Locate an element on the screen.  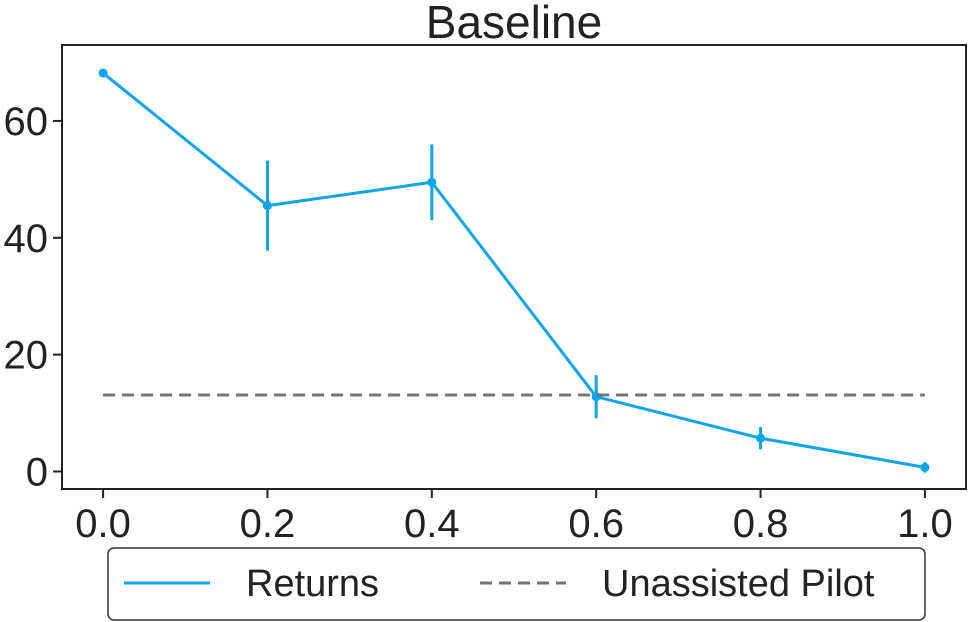
x-tick-label: 0.2 is located at coordinates (268, 524).